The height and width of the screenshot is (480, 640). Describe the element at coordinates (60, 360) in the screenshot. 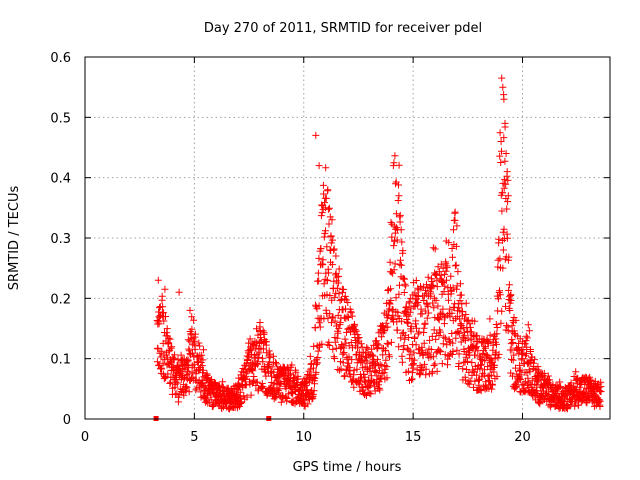

I see `y-tick-label: 0.1` at that location.